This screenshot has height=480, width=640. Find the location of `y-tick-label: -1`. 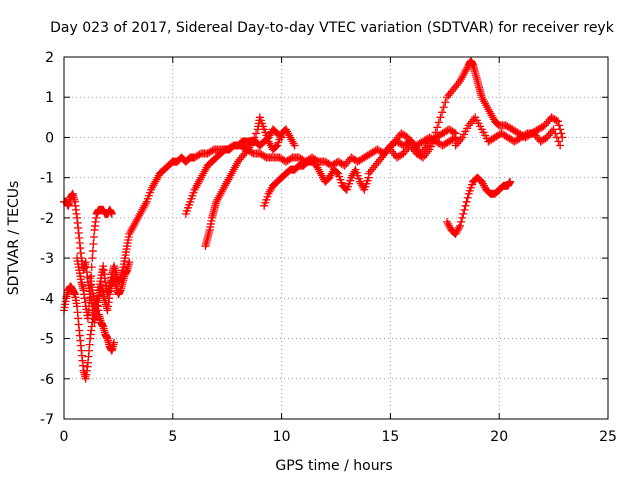

y-tick-label: -1 is located at coordinates (47, 179).